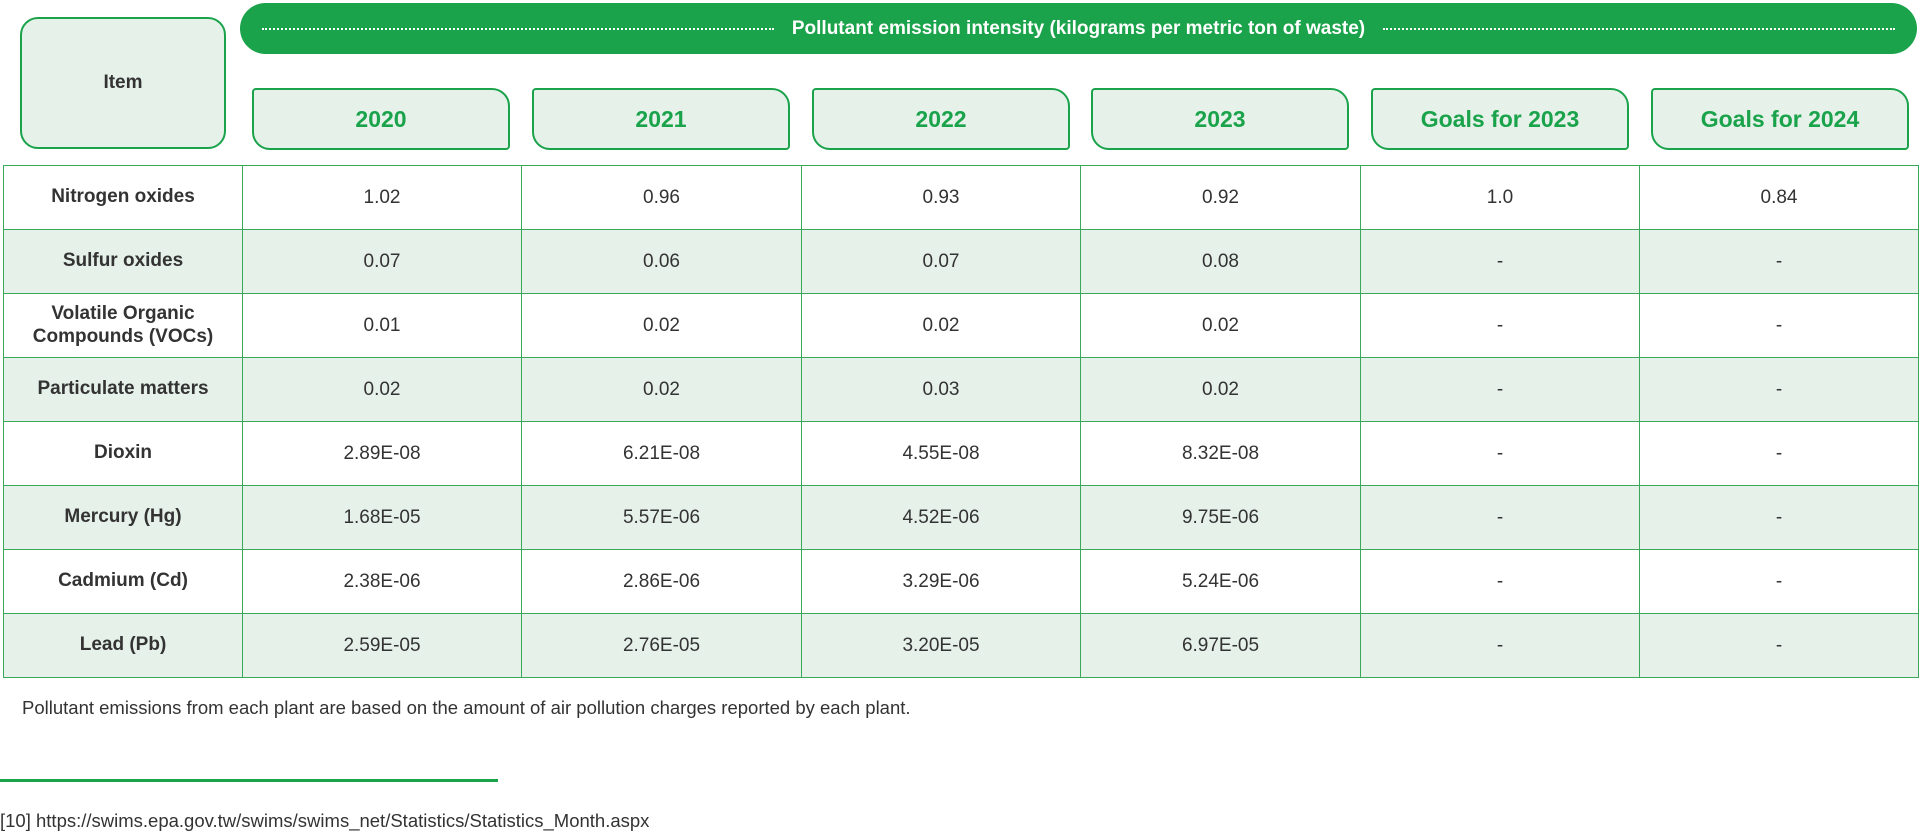 The image size is (1920, 836). What do you see at coordinates (1220, 119) in the screenshot?
I see `column-header-2023: 2023` at bounding box center [1220, 119].